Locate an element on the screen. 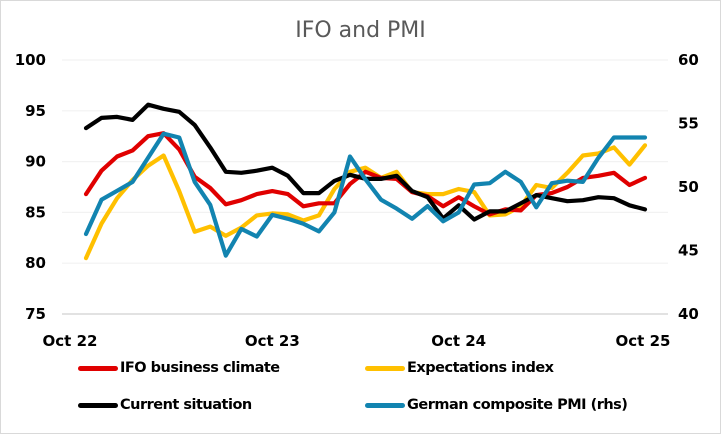 The height and width of the screenshot is (434, 721). legend-swatch-red is located at coordinates (98, 368).